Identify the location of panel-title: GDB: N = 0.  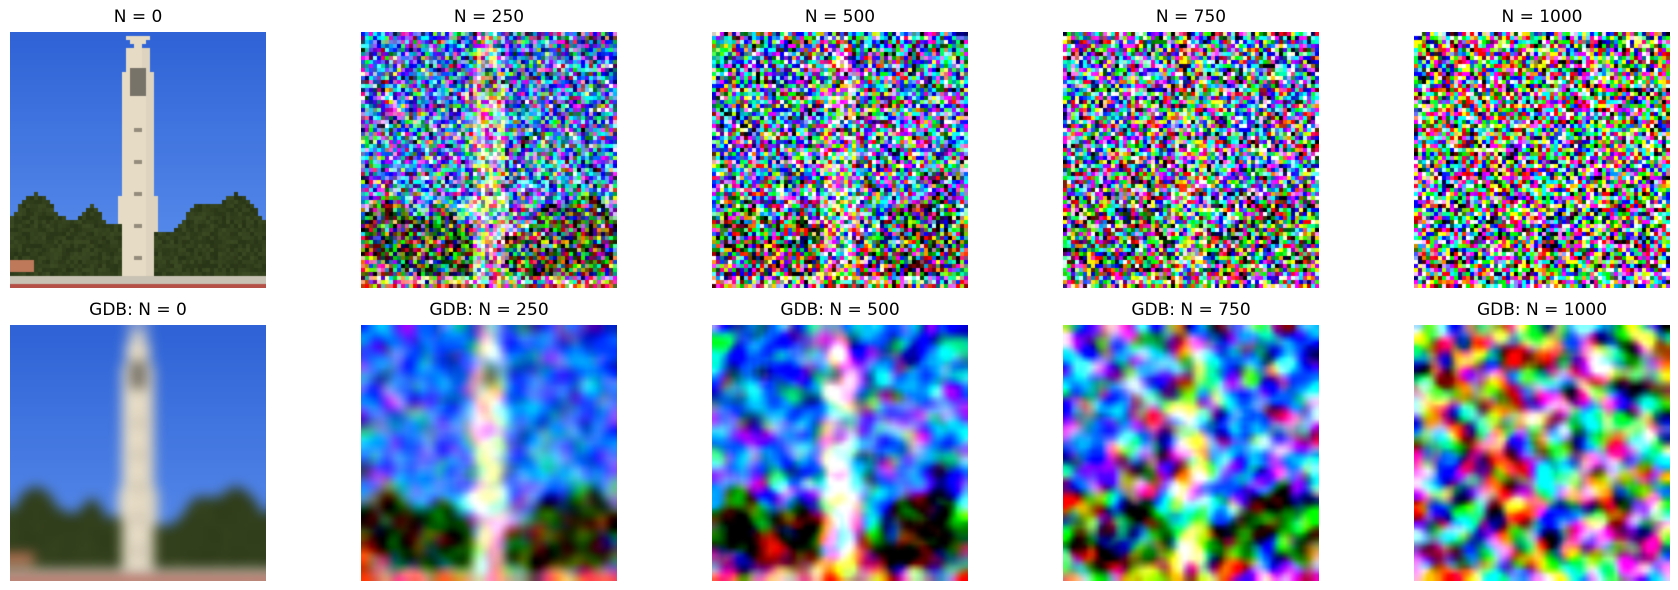
(138, 310).